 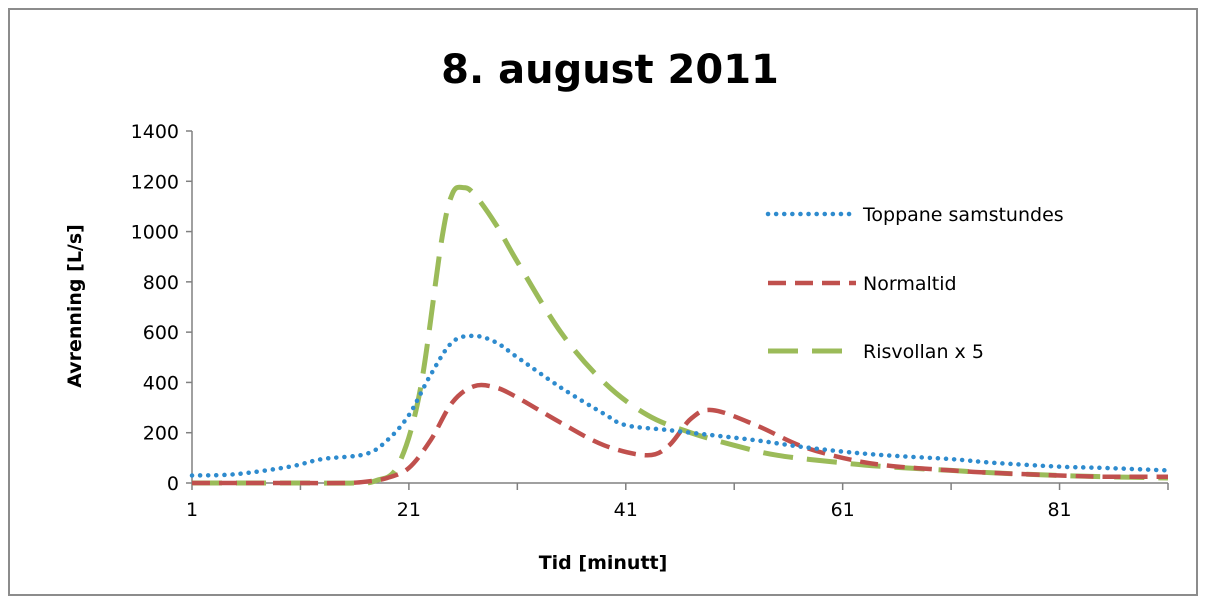 What do you see at coordinates (162, 308) in the screenshot?
I see `y-axis: 0 200 400 600 800 1000 1200 1400` at bounding box center [162, 308].